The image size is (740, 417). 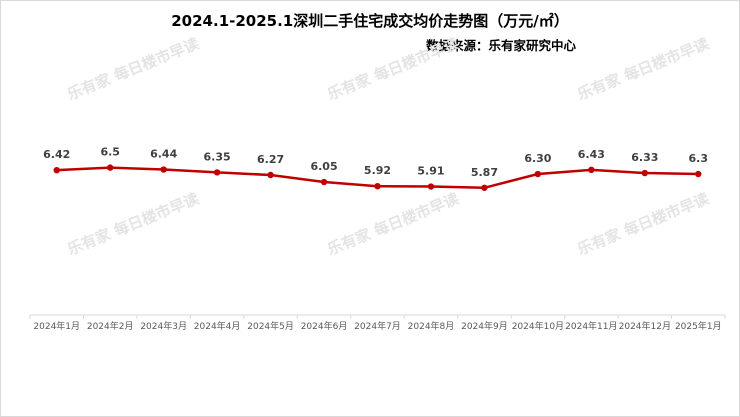 I want to click on data-label: 6.3, so click(x=699, y=158).